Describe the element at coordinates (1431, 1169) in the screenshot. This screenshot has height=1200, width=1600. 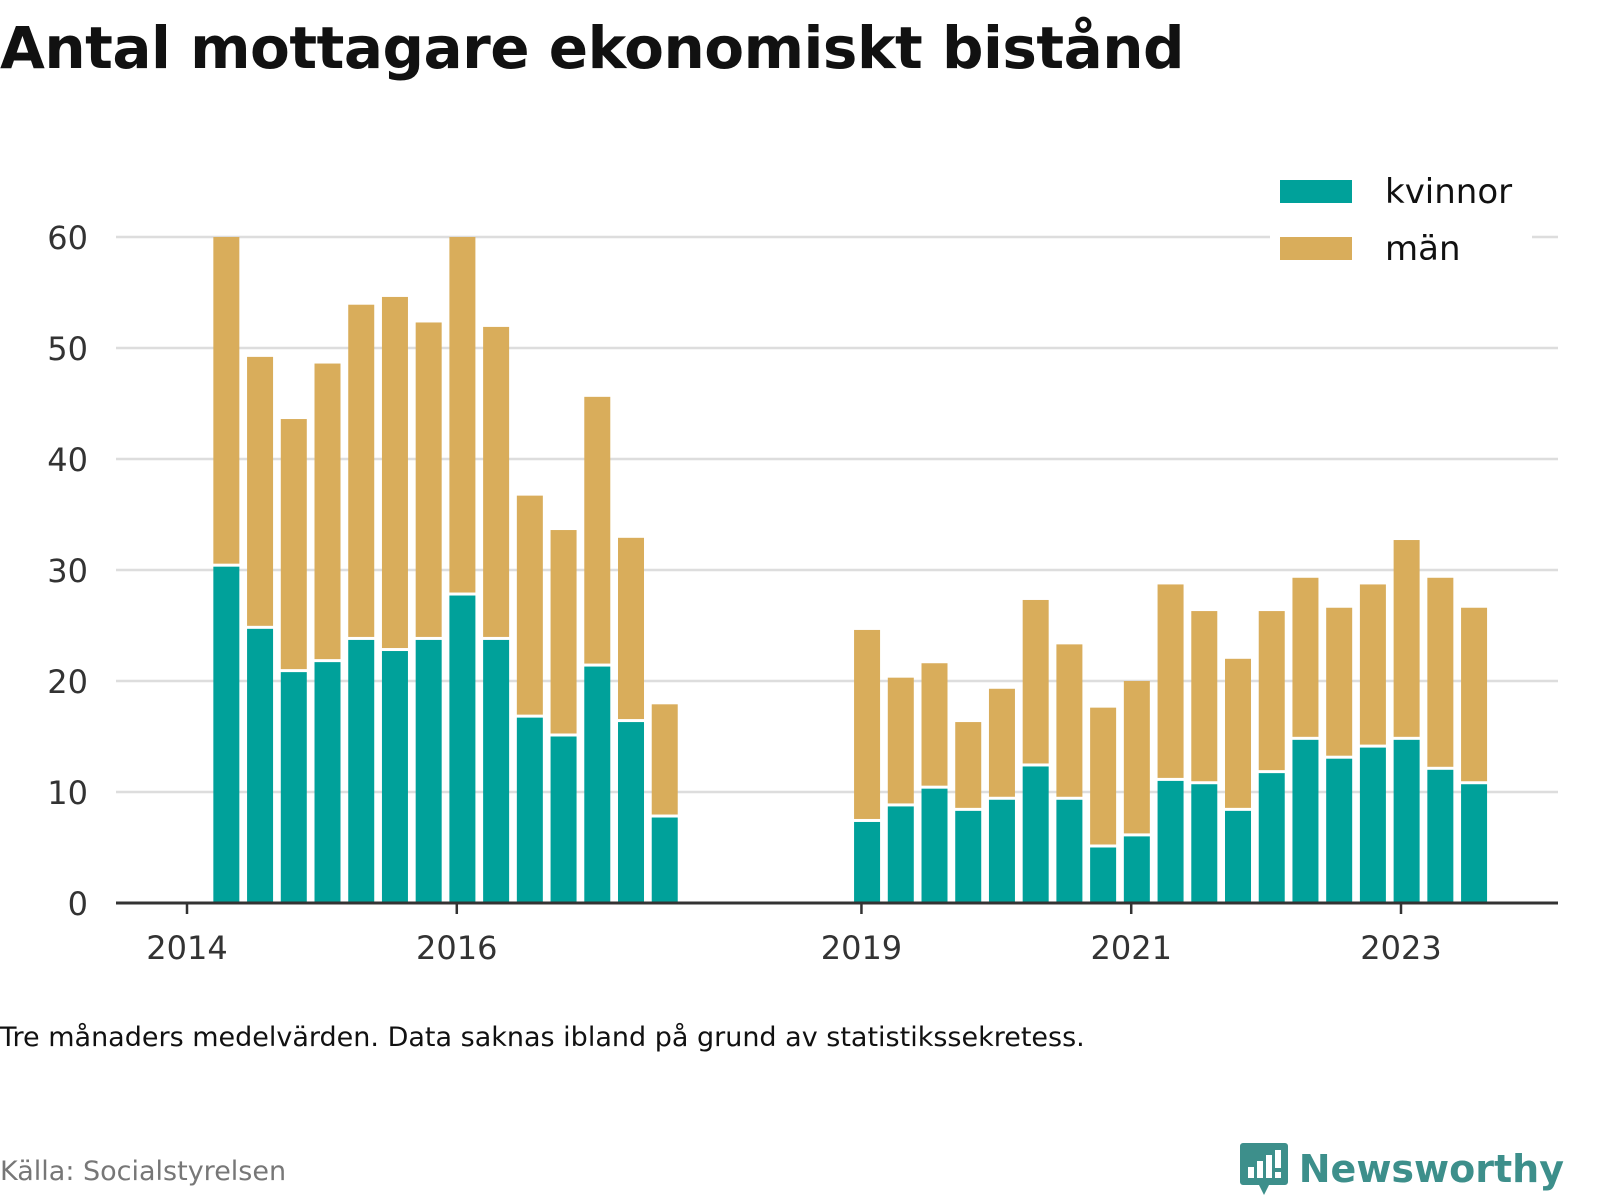
I see `brand-name: Newsworthy` at that location.